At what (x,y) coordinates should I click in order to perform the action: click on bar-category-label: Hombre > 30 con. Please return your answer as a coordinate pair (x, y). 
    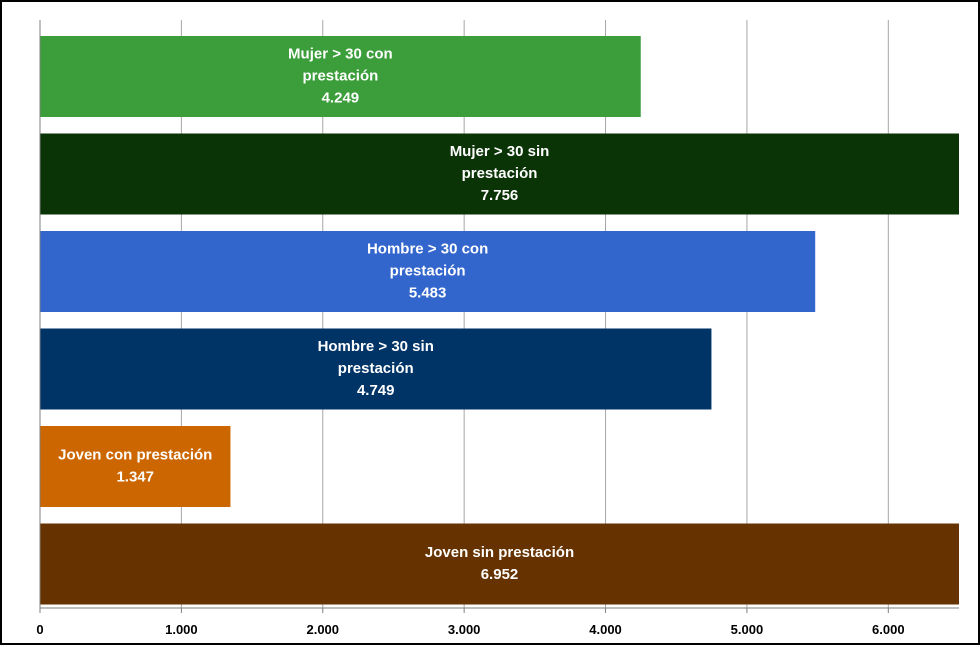
    Looking at the image, I should click on (427, 248).